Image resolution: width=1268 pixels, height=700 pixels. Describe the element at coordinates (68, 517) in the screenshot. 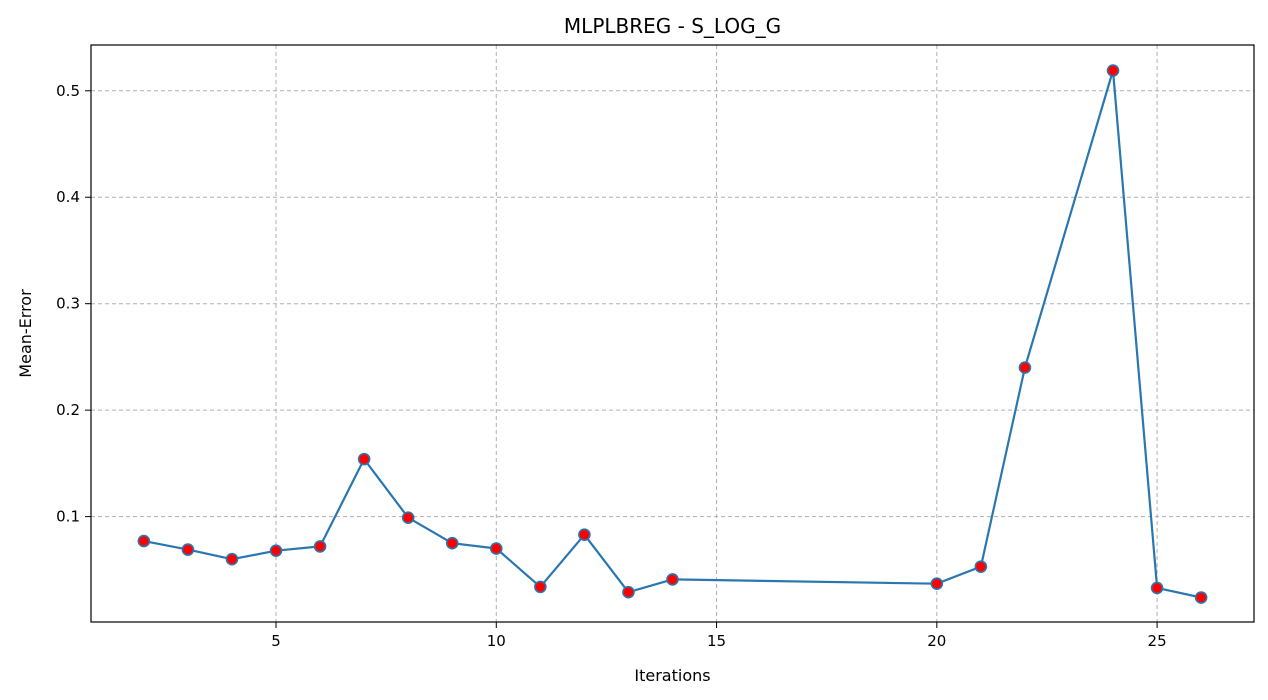

I see `y-tick-label: 0.1` at that location.